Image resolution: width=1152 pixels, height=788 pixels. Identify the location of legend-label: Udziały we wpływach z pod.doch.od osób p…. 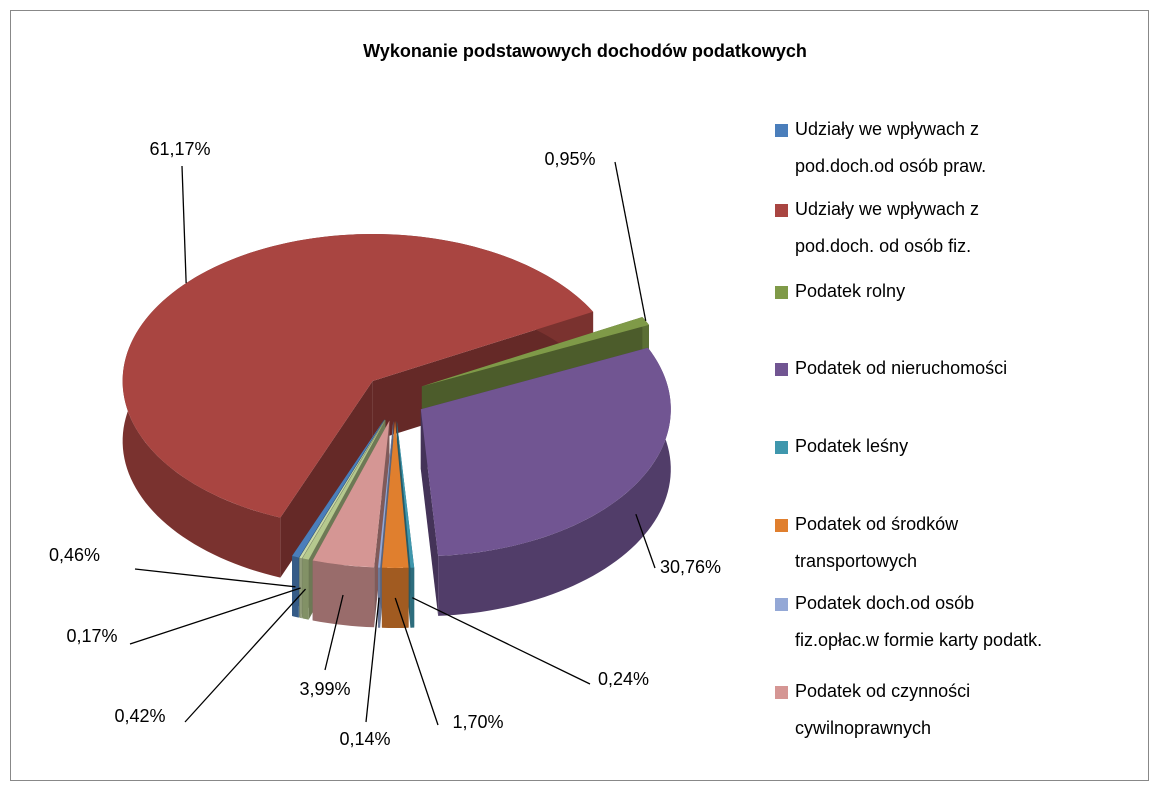
(890, 147).